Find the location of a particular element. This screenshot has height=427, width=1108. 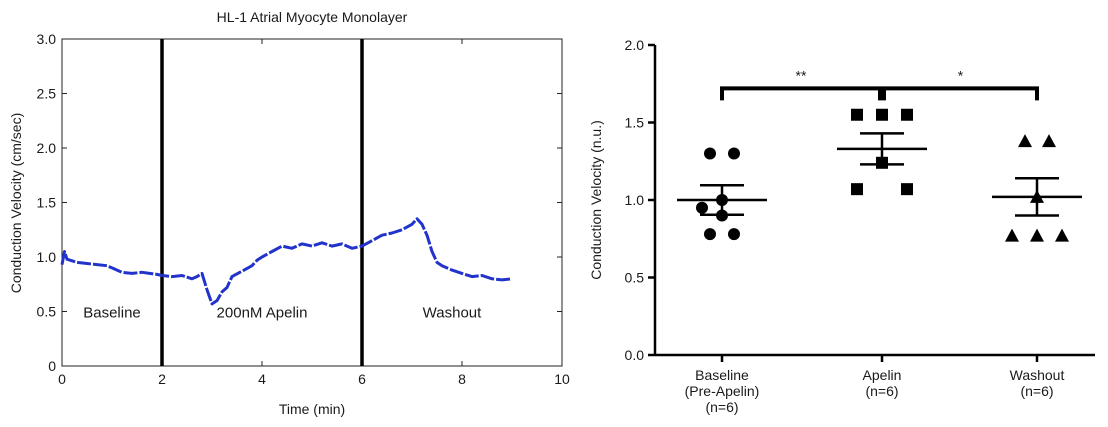

left-y-tick-label: 2.5 is located at coordinates (47, 94).